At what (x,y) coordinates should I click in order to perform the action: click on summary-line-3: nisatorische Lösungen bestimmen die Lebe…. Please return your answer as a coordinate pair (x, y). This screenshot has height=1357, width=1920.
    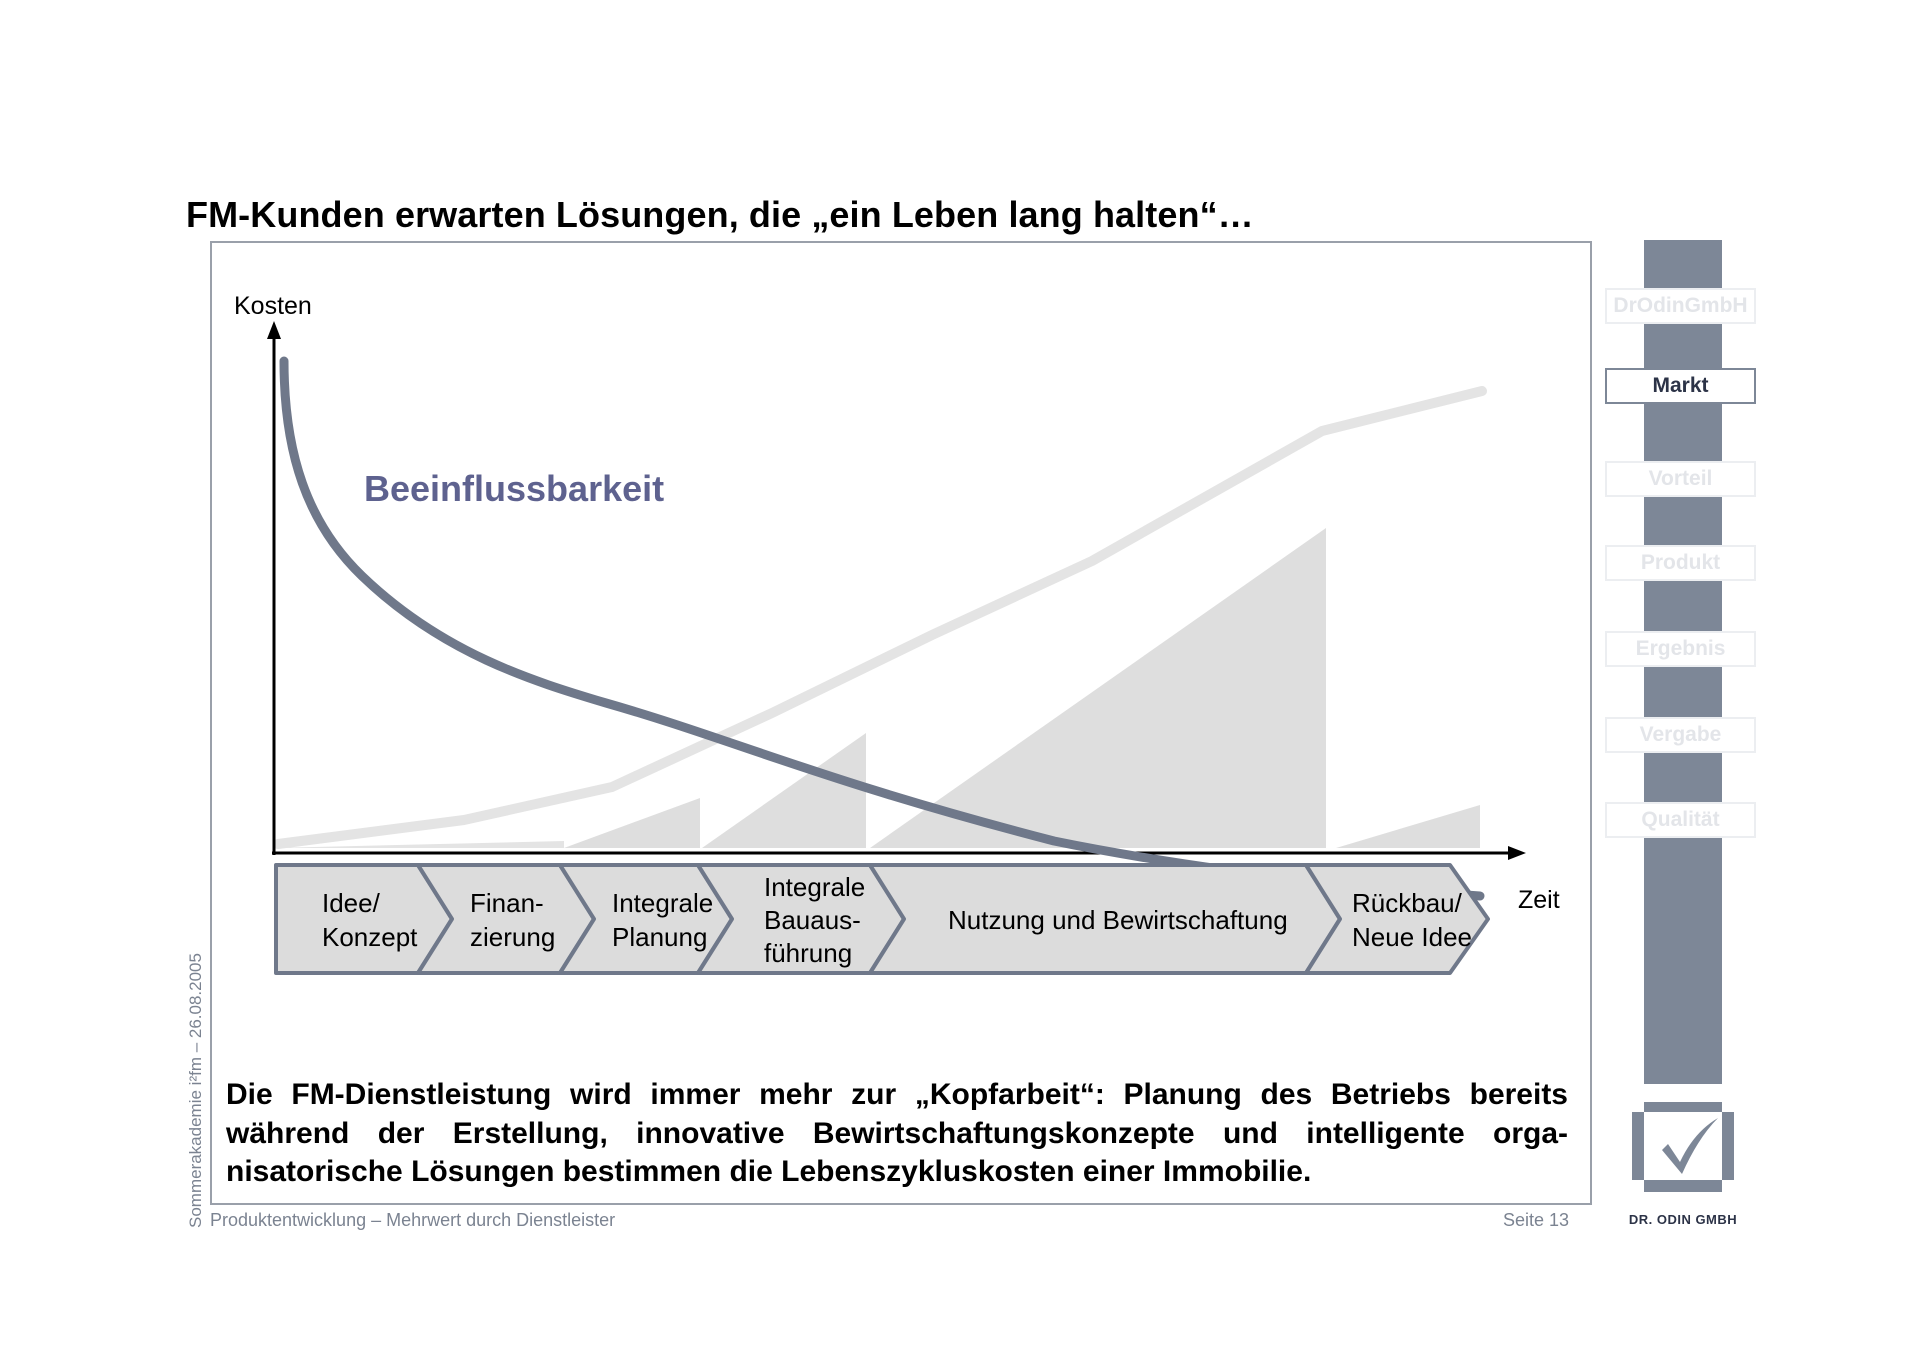
    Looking at the image, I should click on (769, 1171).